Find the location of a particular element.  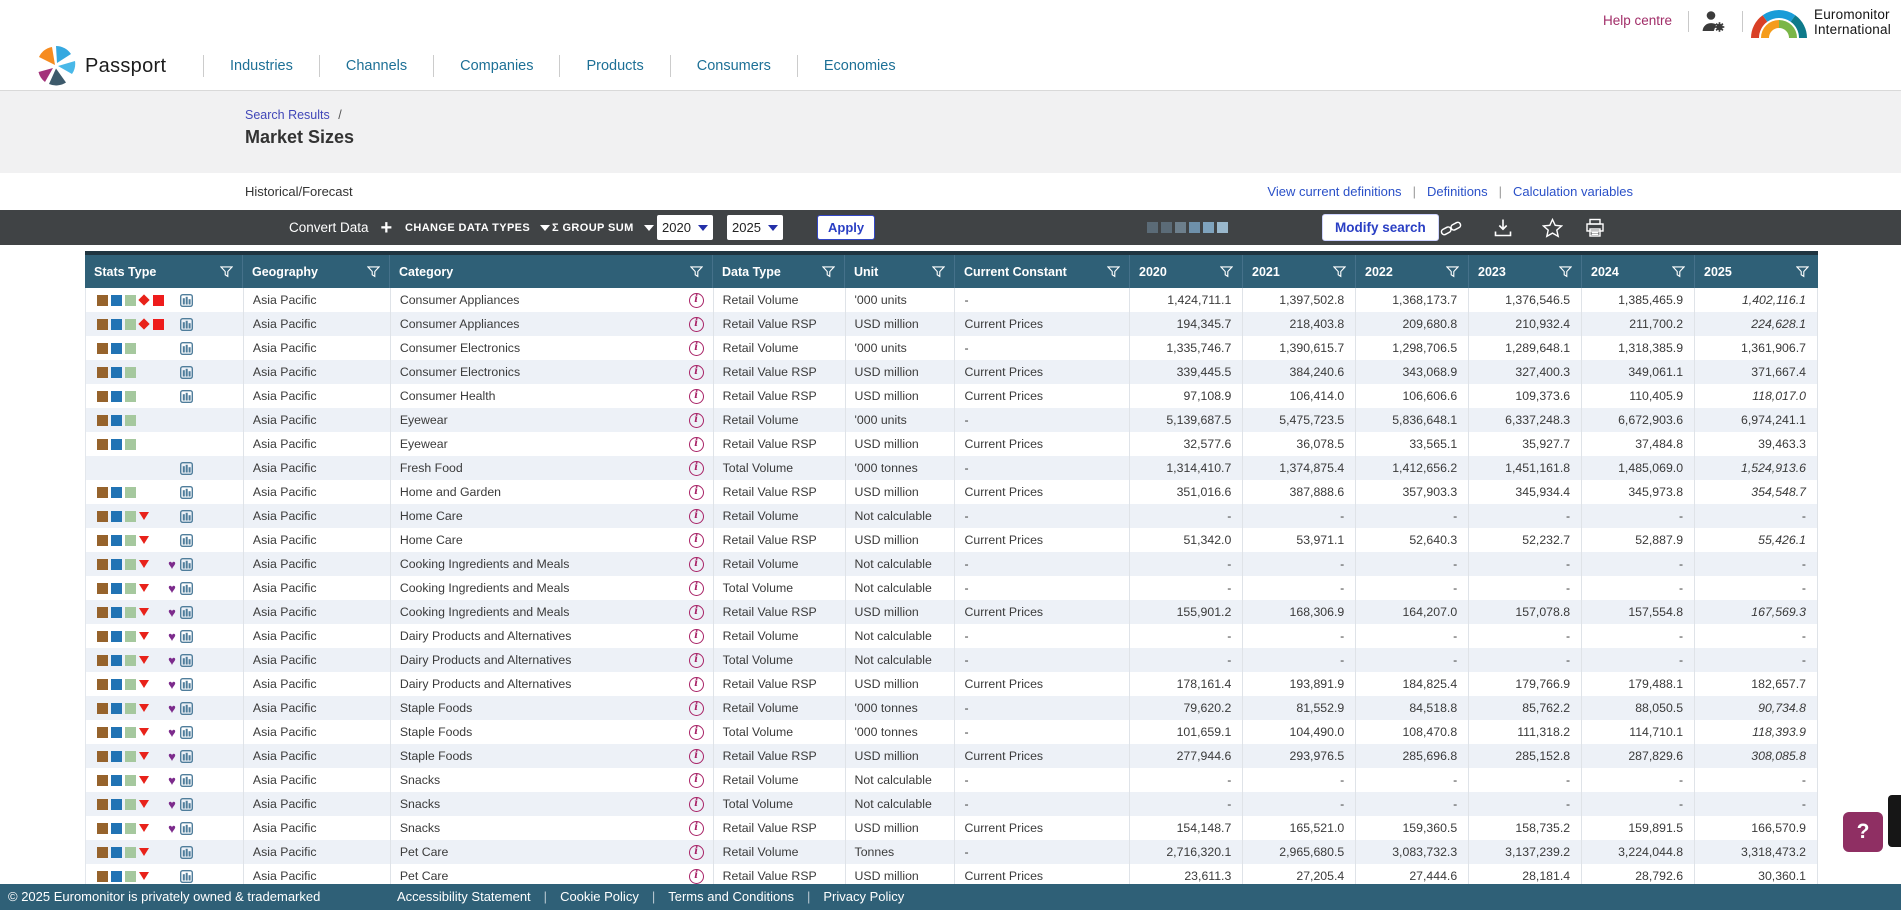

footer-link-cookie-policy: Cookie Policy is located at coordinates (599, 896).